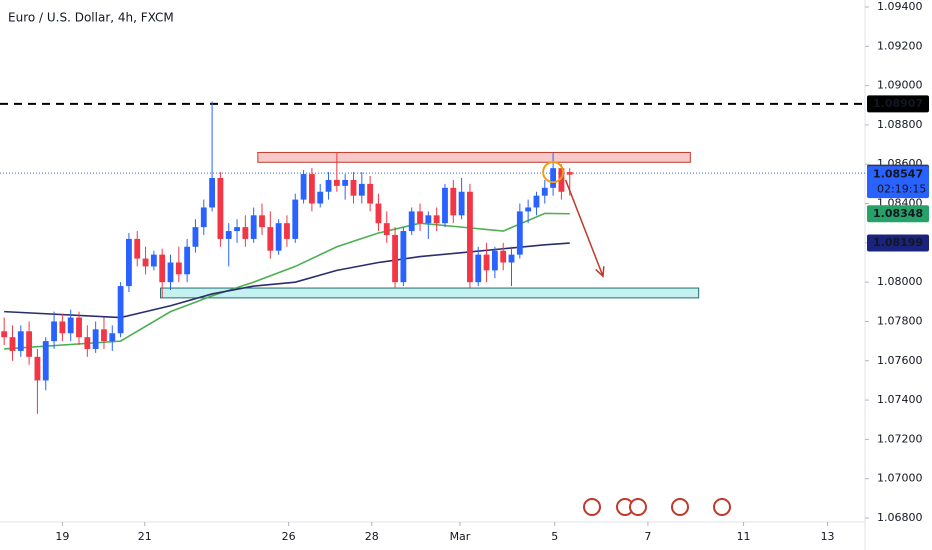  What do you see at coordinates (900, 517) in the screenshot?
I see `y-tick-label: 1.06800` at bounding box center [900, 517].